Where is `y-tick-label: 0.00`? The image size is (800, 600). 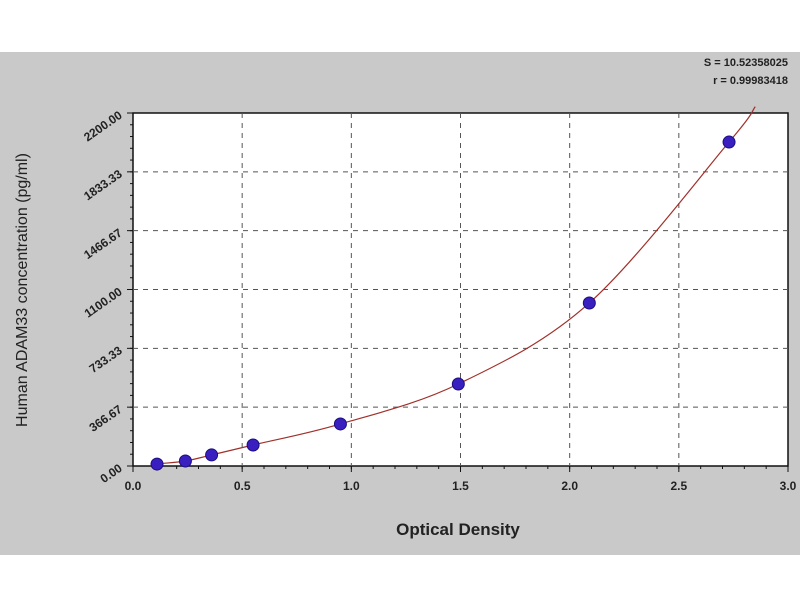
y-tick-label: 0.00 is located at coordinates (111, 473).